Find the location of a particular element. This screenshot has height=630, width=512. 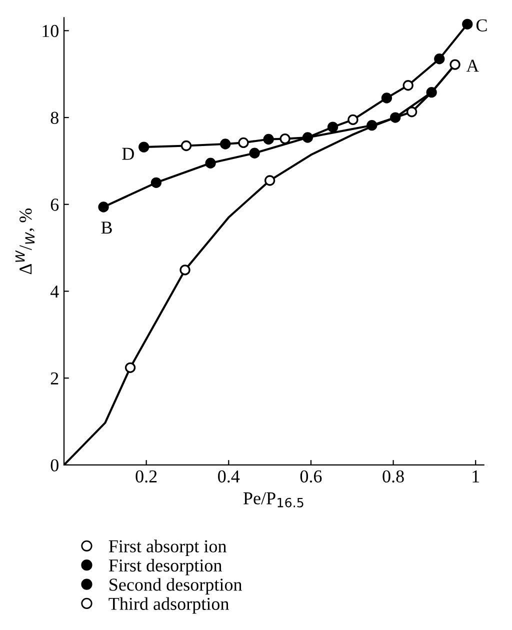

legend-label: First desorption is located at coordinates (165, 567).